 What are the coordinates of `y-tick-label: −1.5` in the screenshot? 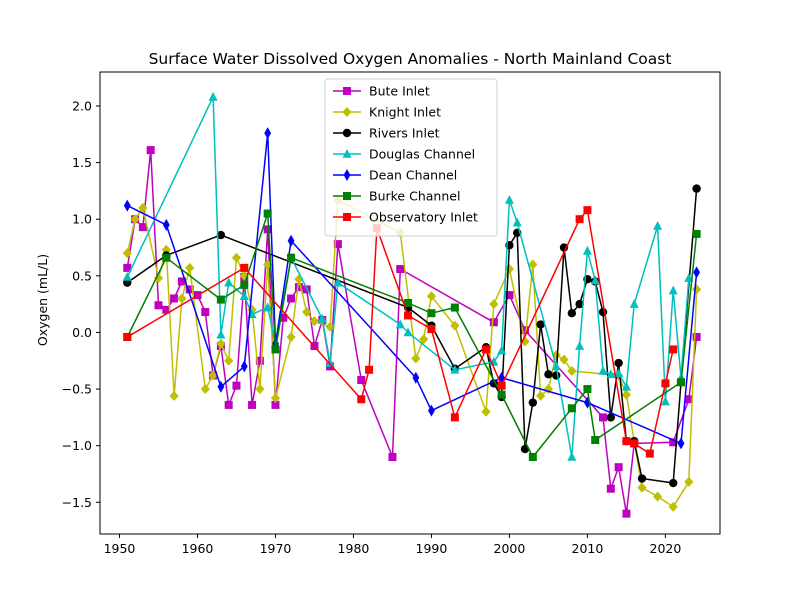 It's located at (77, 502).